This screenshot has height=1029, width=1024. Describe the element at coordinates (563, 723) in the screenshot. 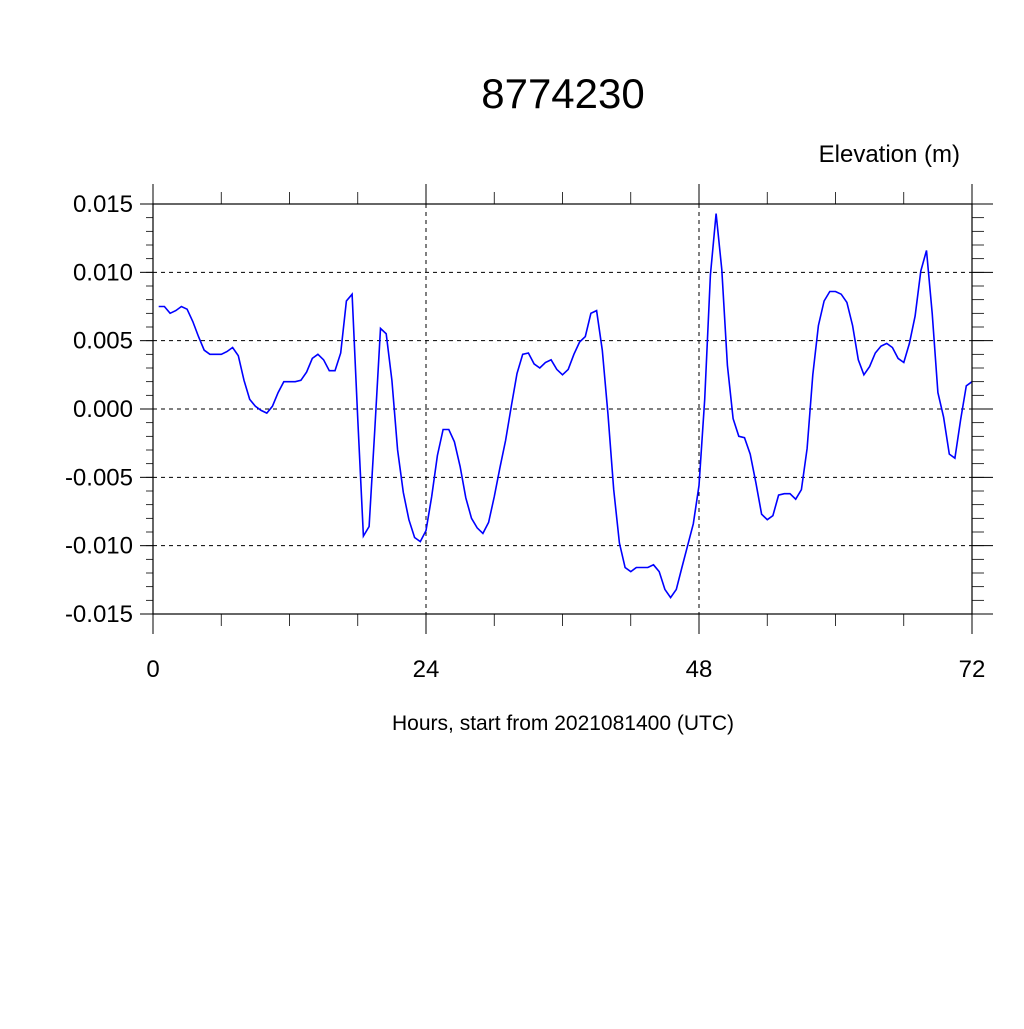

I see `x-axis-label: Hours, start from 2021081400 (UTC)` at that location.